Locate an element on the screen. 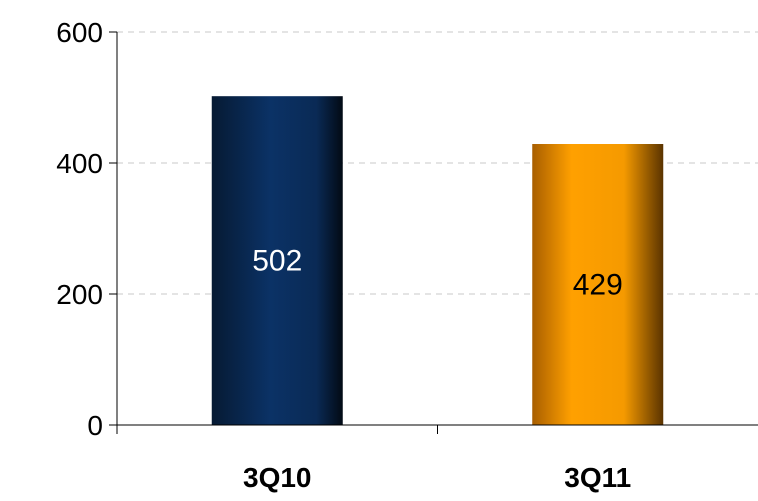 This screenshot has height=501, width=758. x-category-label: 3Q10 is located at coordinates (277, 477).